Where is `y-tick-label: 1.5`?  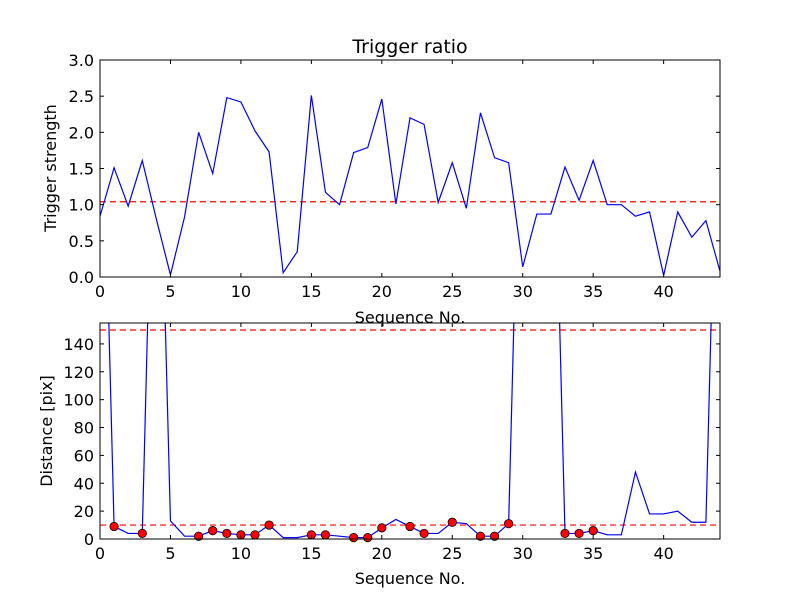
y-tick-label: 1.5 is located at coordinates (81, 169).